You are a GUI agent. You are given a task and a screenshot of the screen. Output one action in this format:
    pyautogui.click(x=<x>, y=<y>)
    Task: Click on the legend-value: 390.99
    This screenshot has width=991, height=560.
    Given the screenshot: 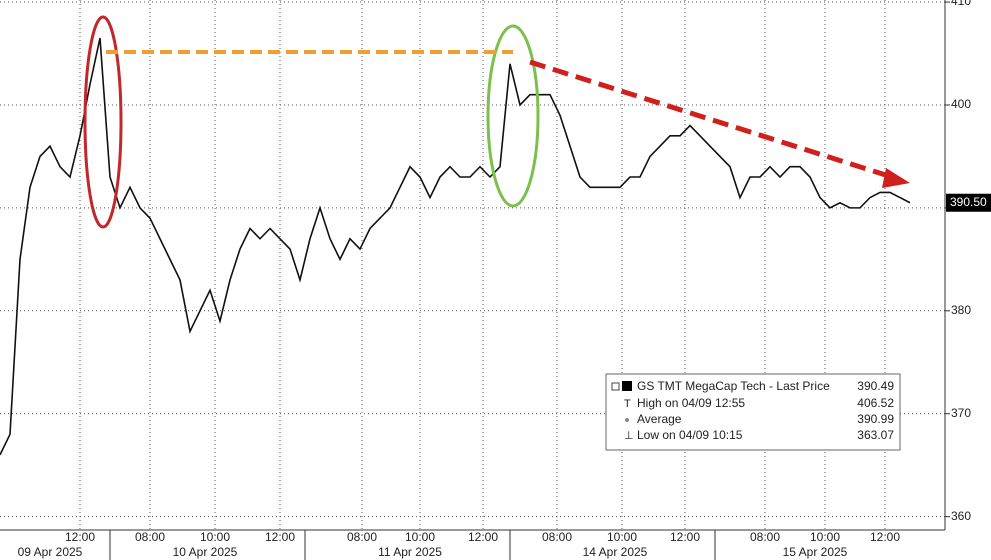 What is the action you would take?
    pyautogui.click(x=875, y=419)
    